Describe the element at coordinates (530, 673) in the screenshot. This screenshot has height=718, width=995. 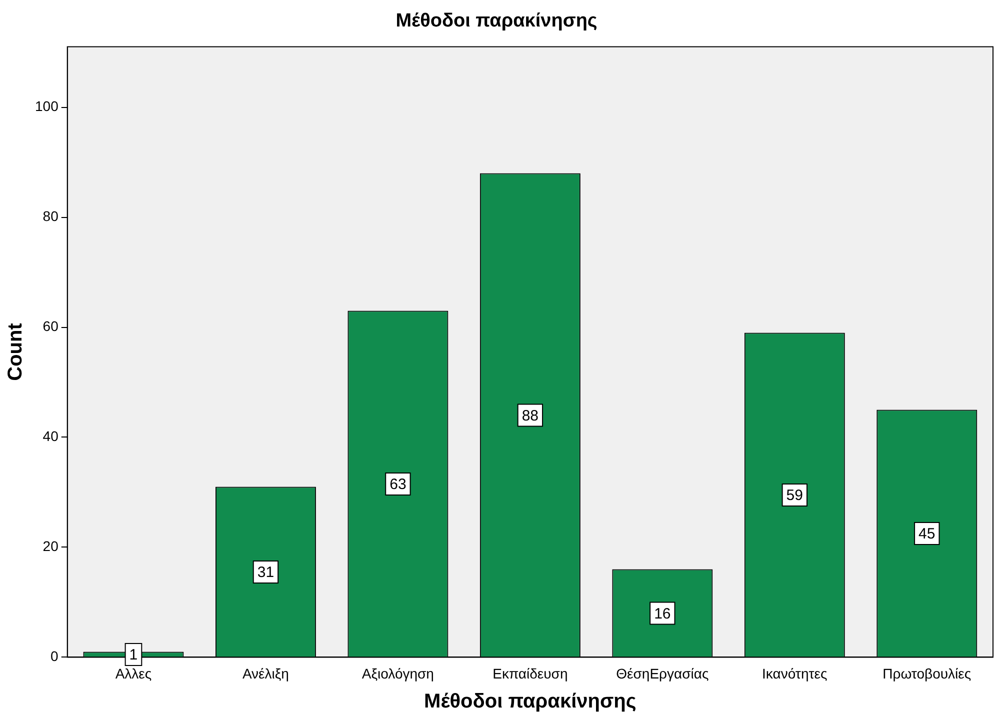
I see `x-tick-label: Εκπαίδευση` at that location.